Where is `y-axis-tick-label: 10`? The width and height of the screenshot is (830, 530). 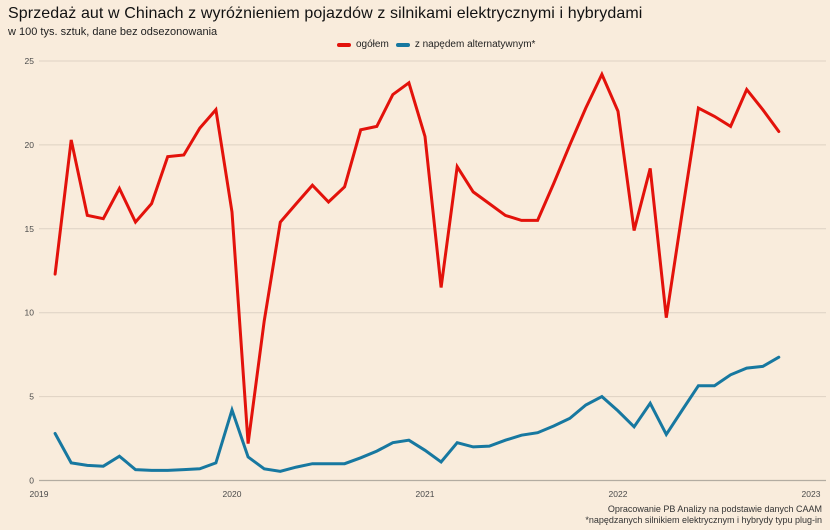 y-axis-tick-label: 10 is located at coordinates (30, 313).